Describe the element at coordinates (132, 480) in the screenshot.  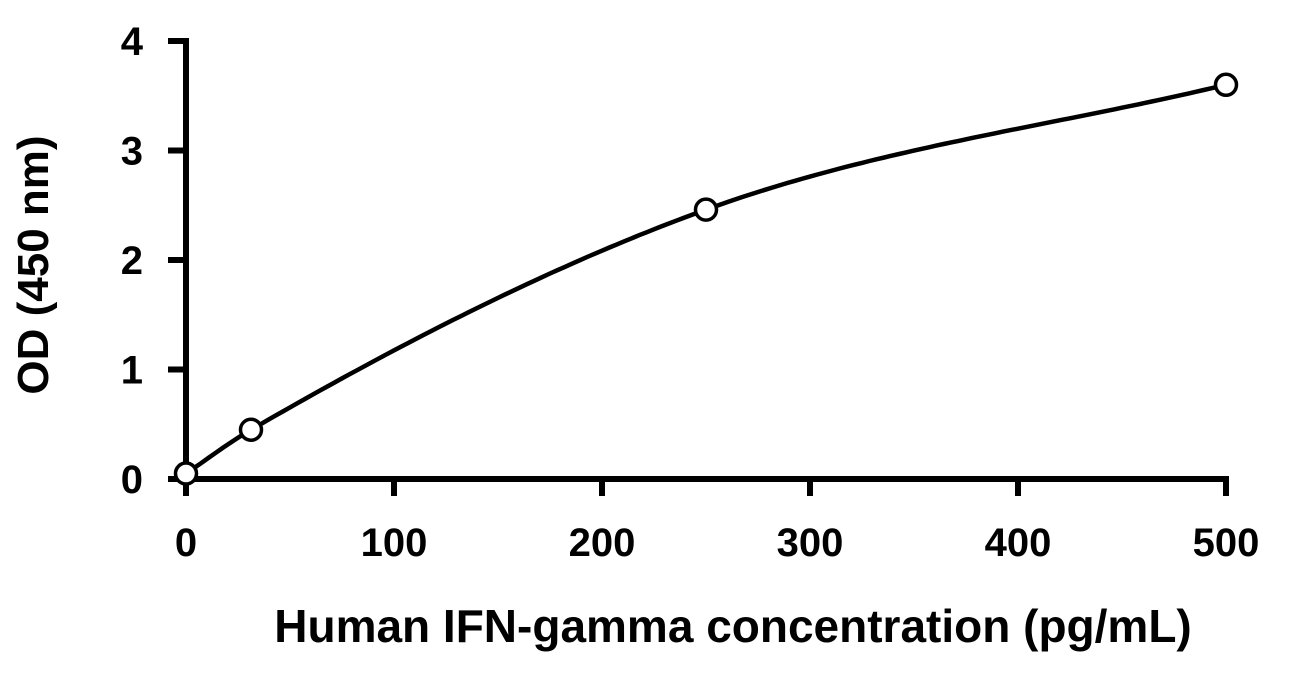
I see `y-tick-label: 0` at that location.